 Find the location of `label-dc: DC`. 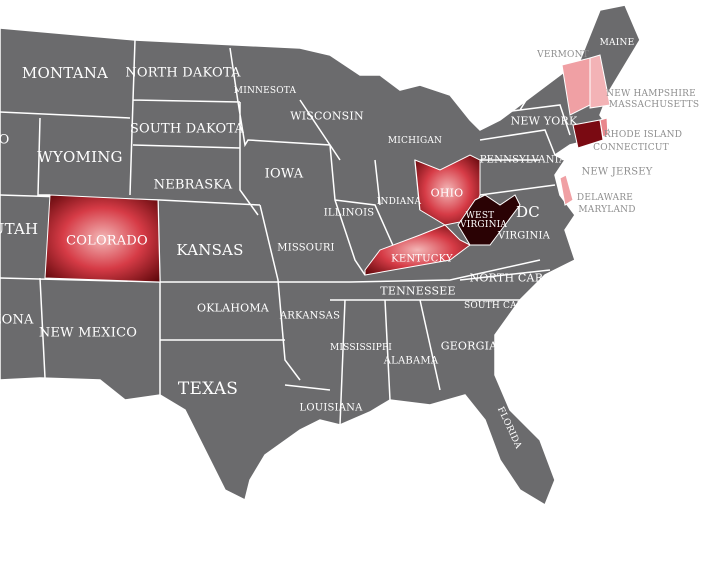

label-dc: DC is located at coordinates (528, 212).